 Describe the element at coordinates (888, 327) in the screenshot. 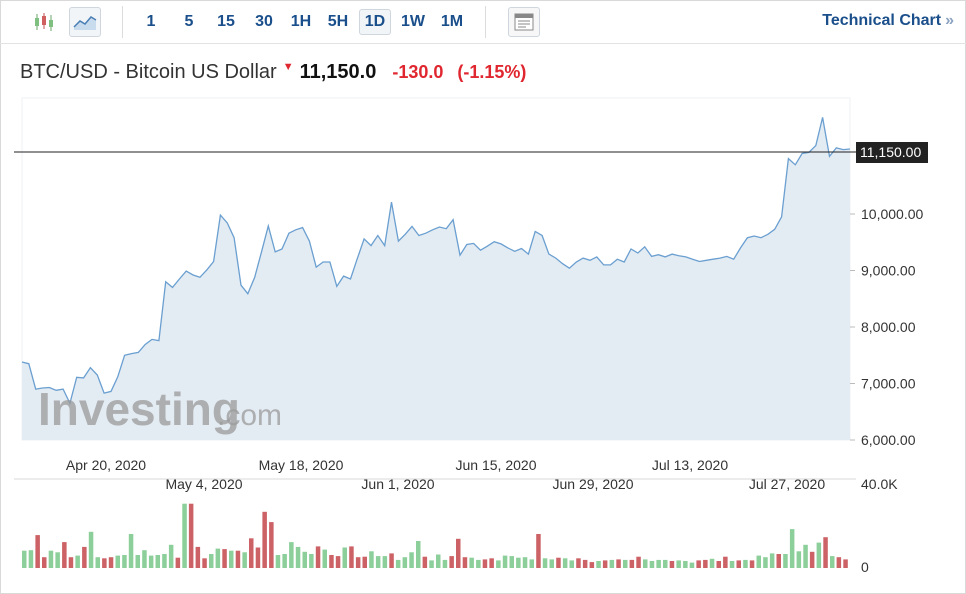

I see `price-tick-label: 8,000.00` at that location.